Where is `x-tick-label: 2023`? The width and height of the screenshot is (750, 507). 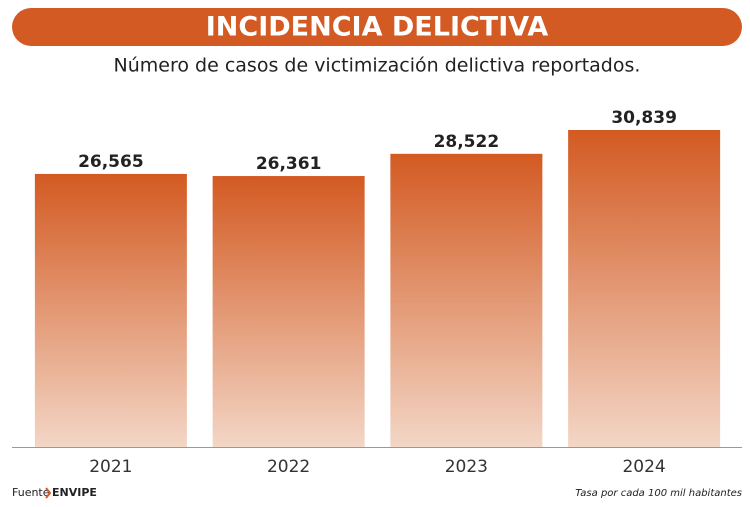
x-tick-label: 2023 is located at coordinates (466, 467).